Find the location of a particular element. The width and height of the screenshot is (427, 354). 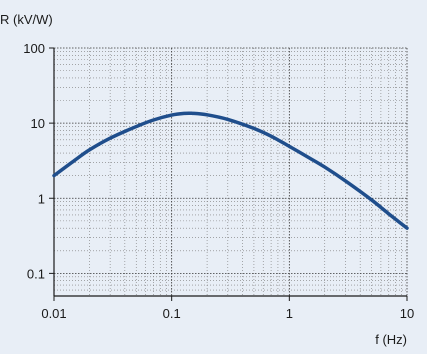

x-tick-label: 0.1 is located at coordinates (172, 313).